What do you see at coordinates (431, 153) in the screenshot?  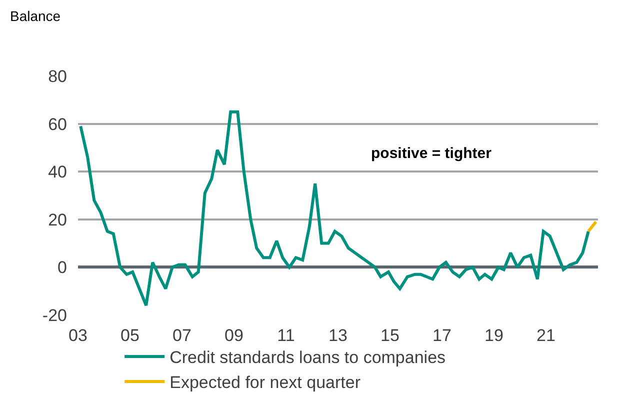 I see `annotation: positive = tighter` at bounding box center [431, 153].